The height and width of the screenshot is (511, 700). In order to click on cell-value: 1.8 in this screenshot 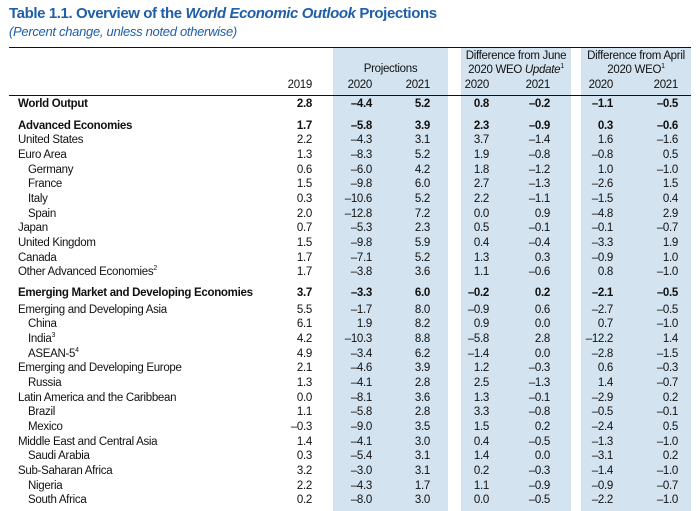, I will do `click(481, 170)`.